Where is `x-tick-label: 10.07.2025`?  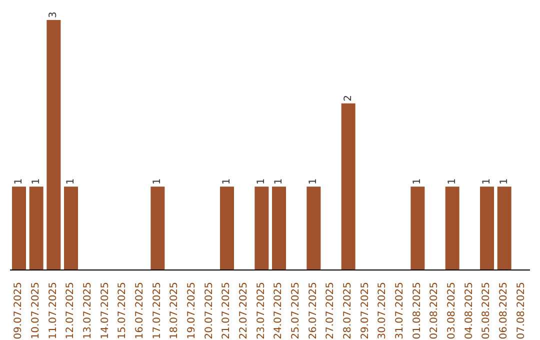 x-tick-label: 10.07.2025 is located at coordinates (36, 311).